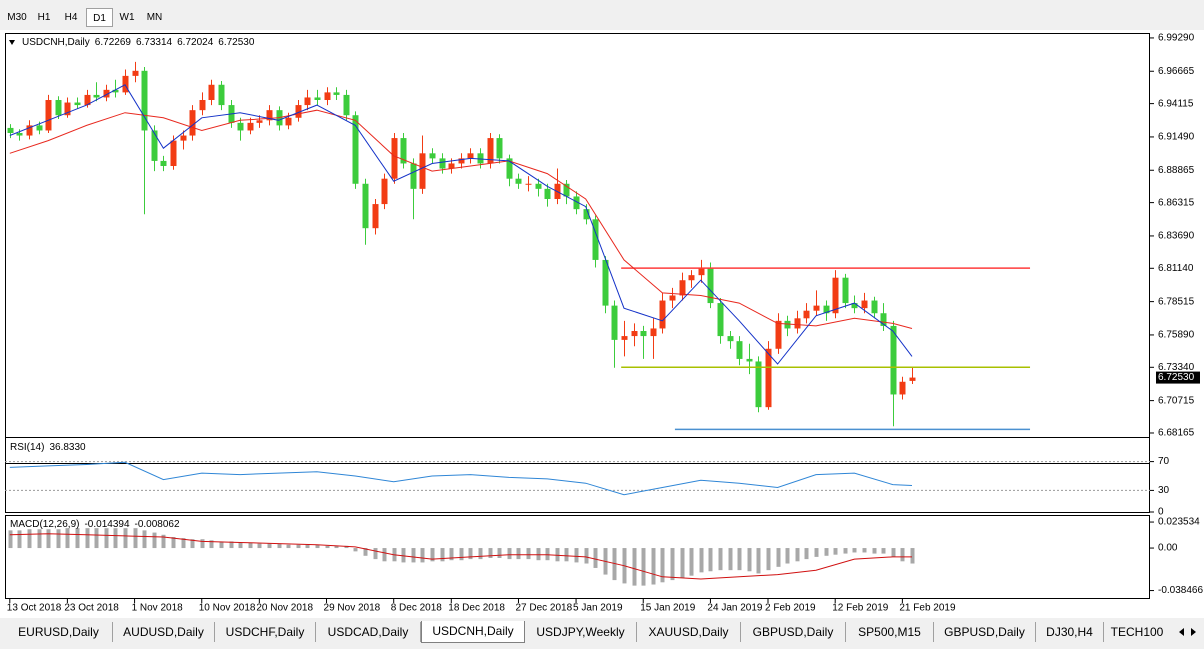 This screenshot has width=1204, height=649. Describe the element at coordinates (1161, 512) in the screenshot. I see `y-tick-label: 0` at that location.